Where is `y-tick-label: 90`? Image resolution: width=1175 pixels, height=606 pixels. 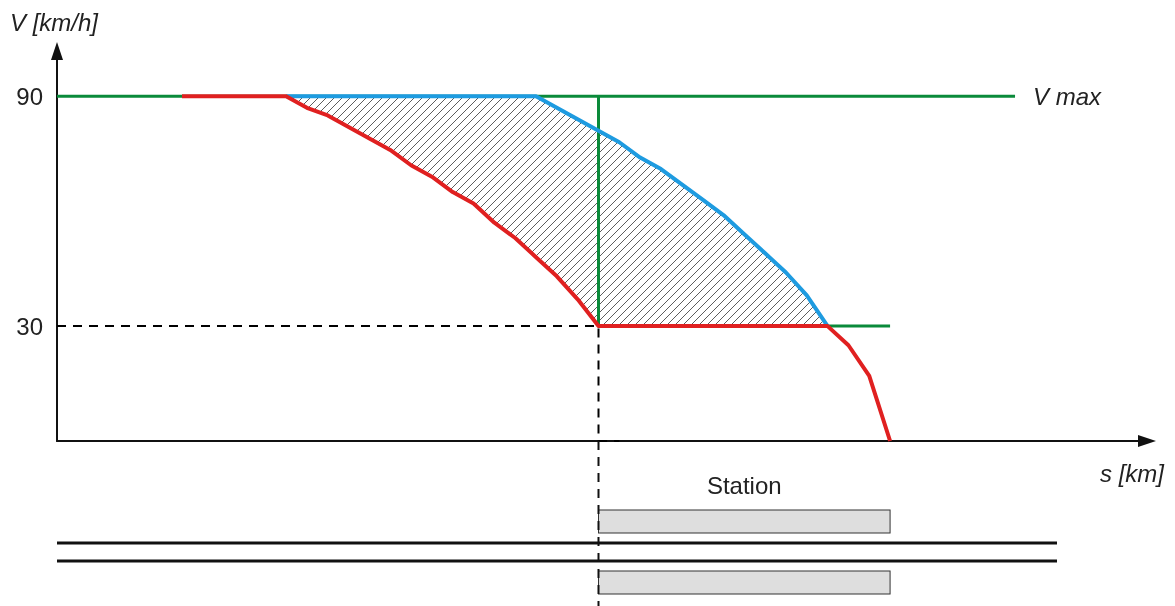 y-tick-label: 90 is located at coordinates (29, 96).